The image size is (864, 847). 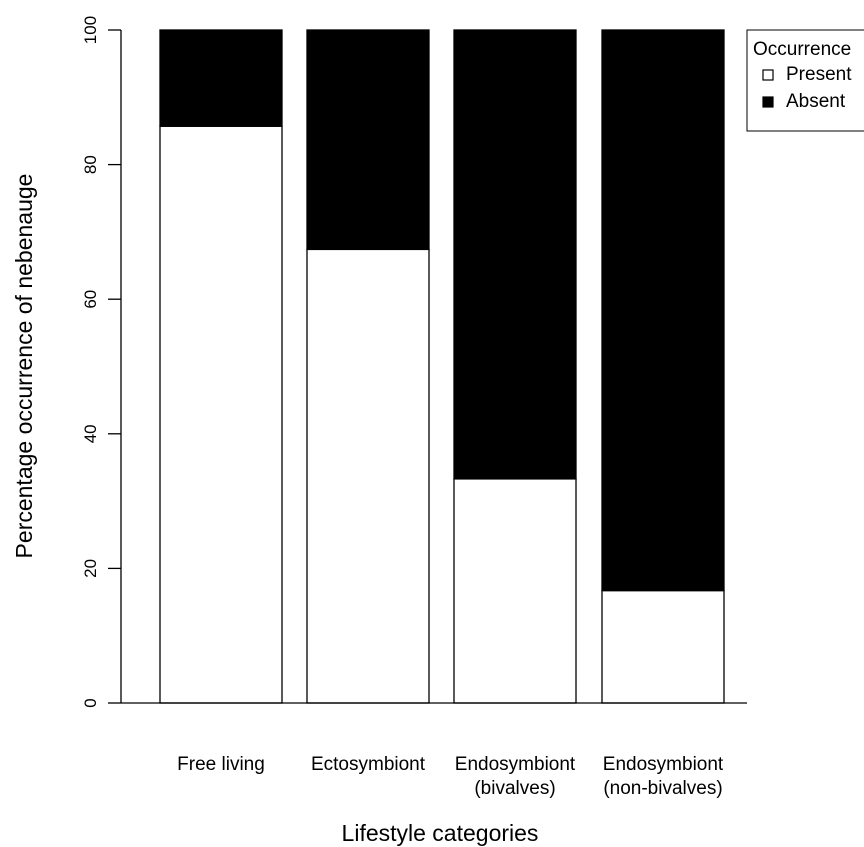 What do you see at coordinates (221, 764) in the screenshot?
I see `category-label-0: Free living` at bounding box center [221, 764].